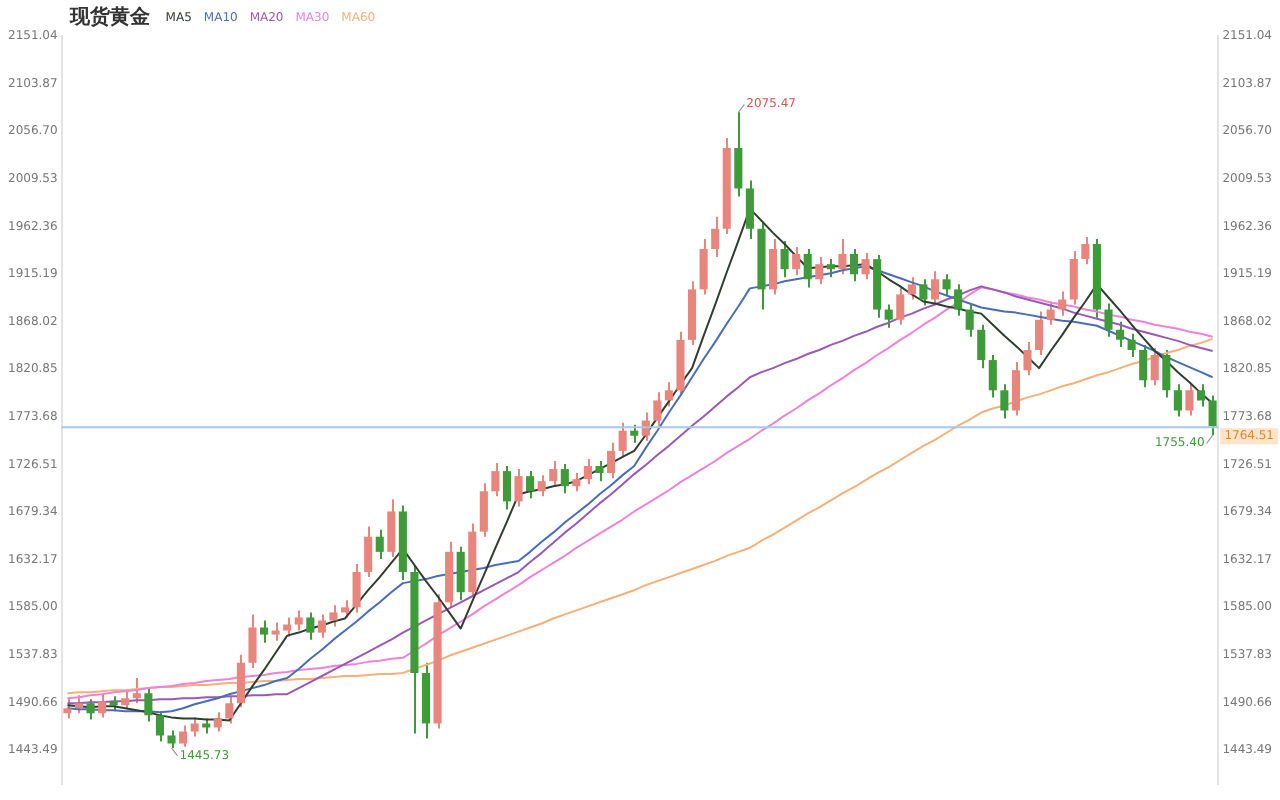  What do you see at coordinates (109, 17) in the screenshot?
I see `chart-title: 现货黄金` at bounding box center [109, 17].